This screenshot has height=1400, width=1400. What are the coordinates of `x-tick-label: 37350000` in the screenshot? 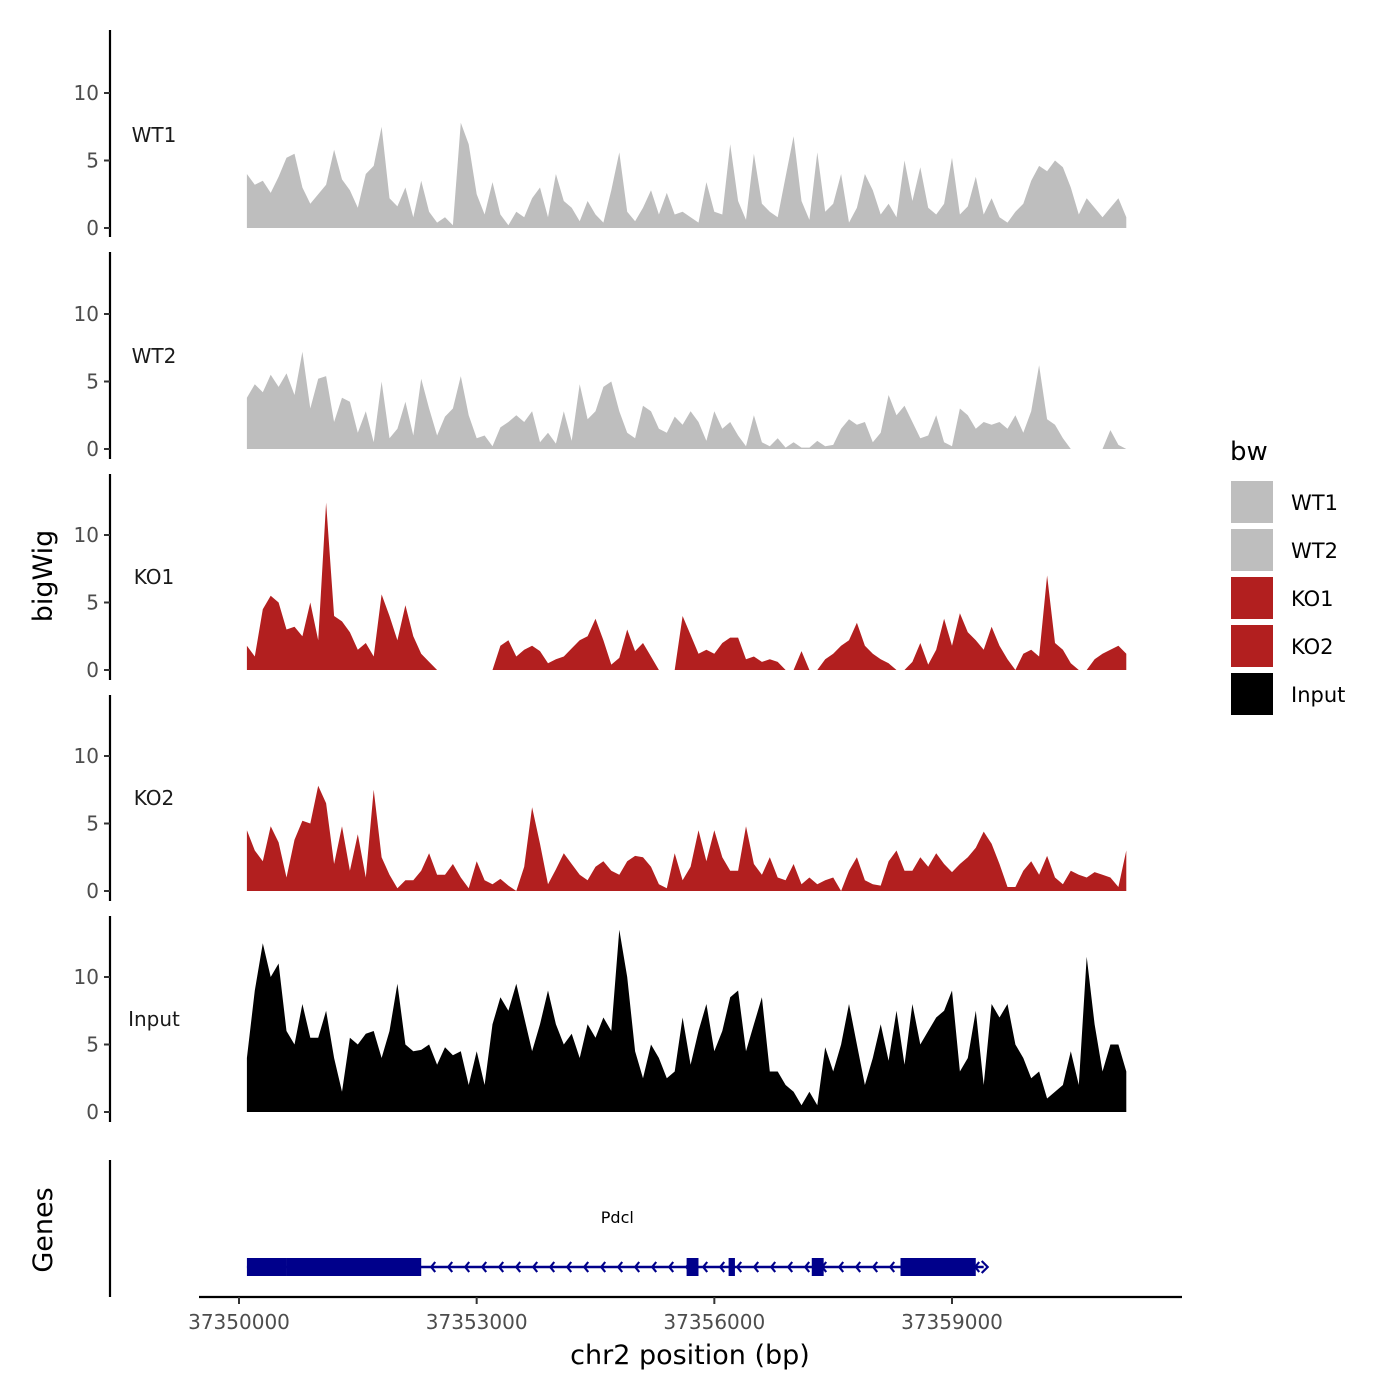 It's located at (239, 1322).